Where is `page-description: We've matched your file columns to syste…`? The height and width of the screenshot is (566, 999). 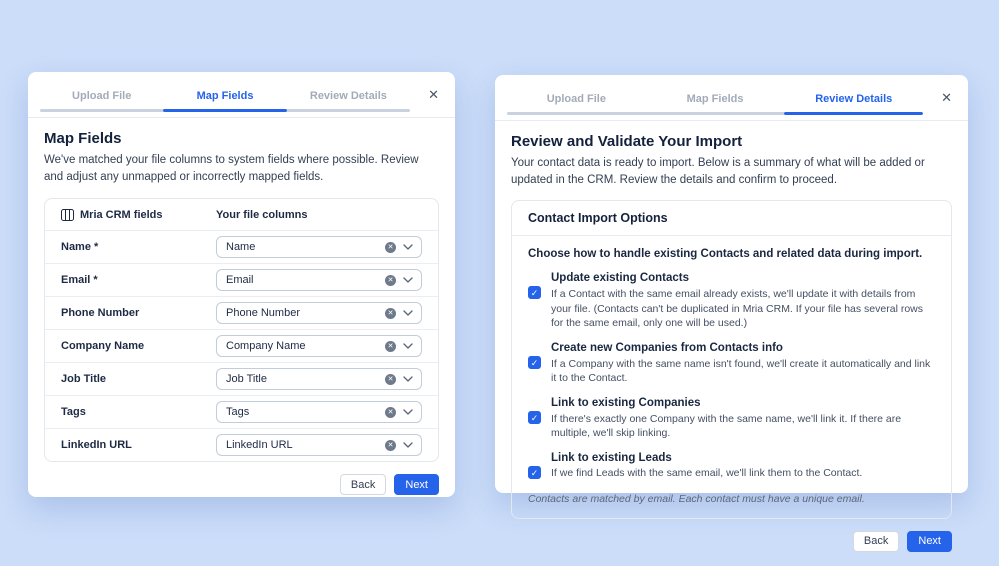 page-description: We've matched your file columns to syste… is located at coordinates (231, 168).